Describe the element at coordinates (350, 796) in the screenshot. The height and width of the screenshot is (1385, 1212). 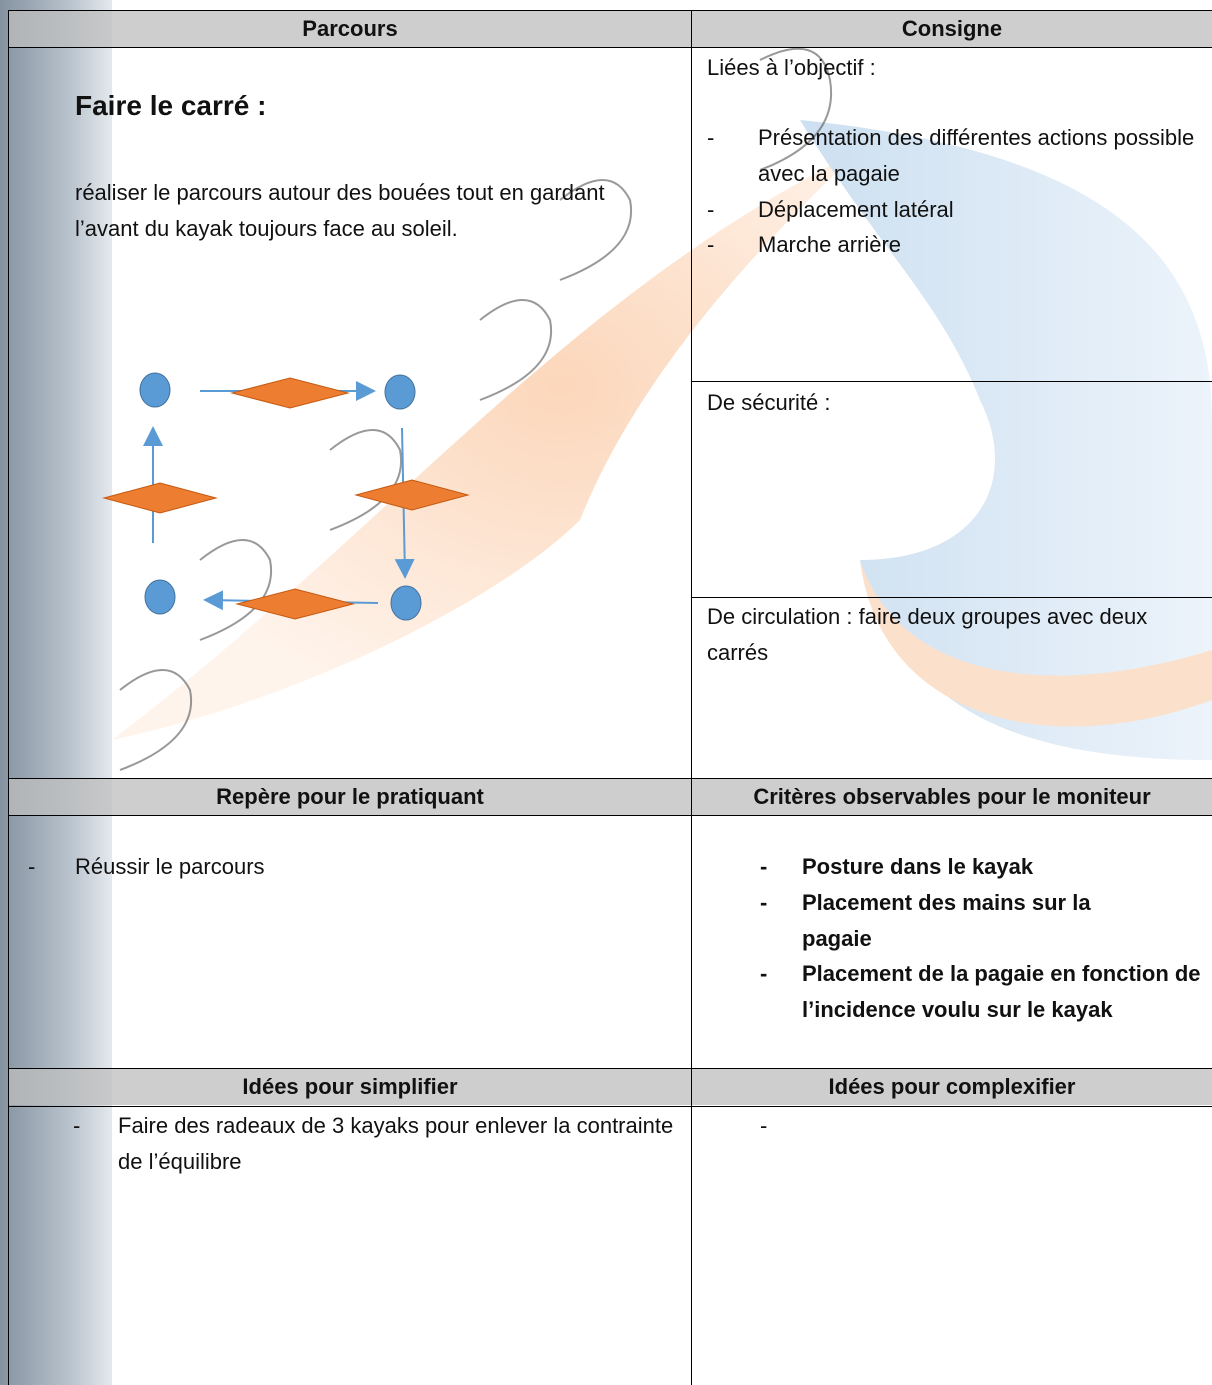
I see `column-header: Repère pour le pratiquant` at that location.